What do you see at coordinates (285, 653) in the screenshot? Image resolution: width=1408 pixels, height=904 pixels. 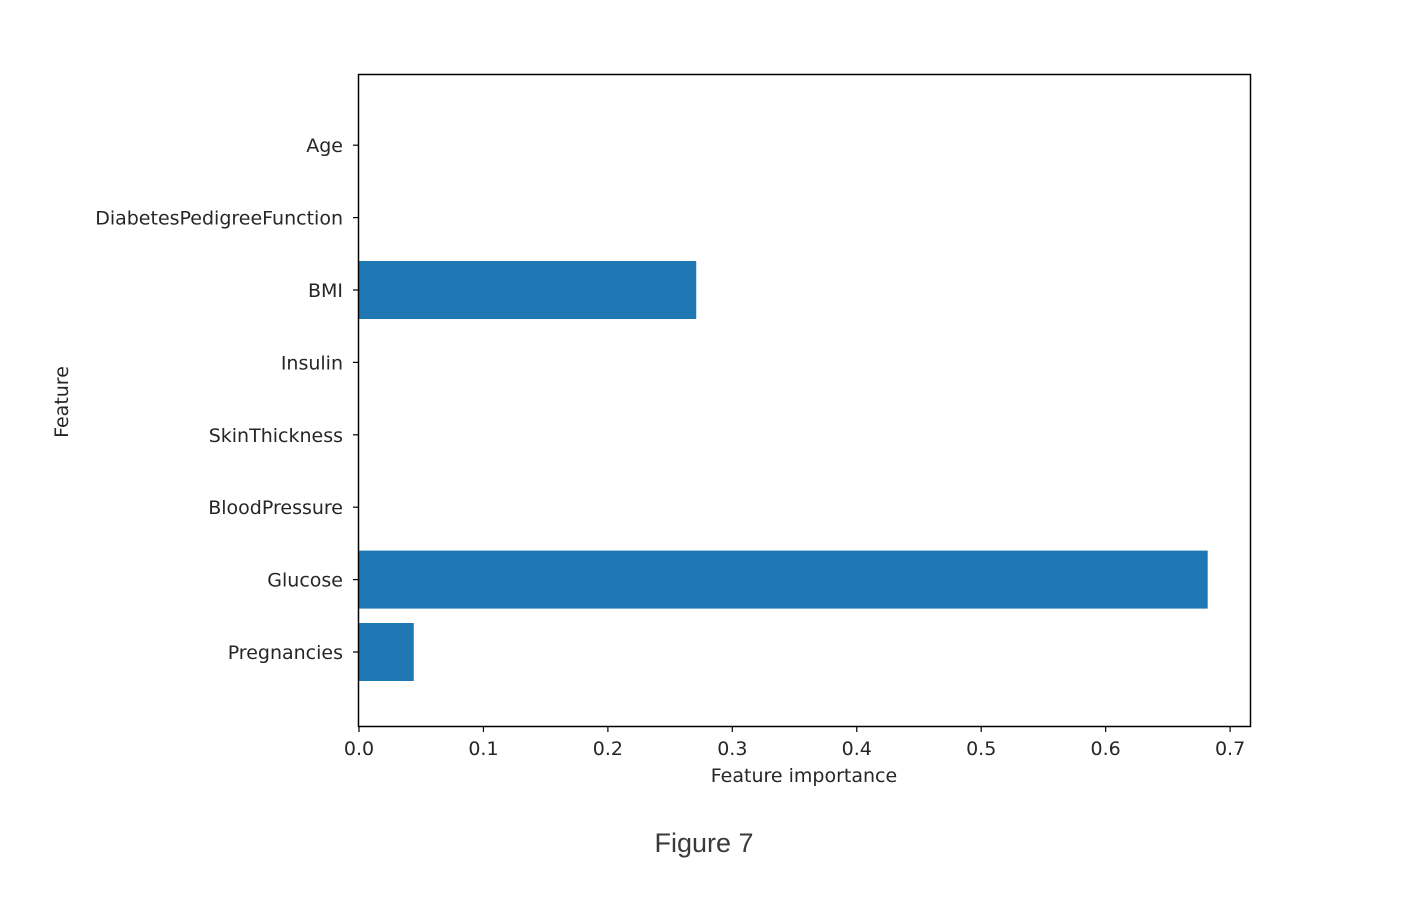 I see `y-tick-label-pregnancies: Pregnancies` at bounding box center [285, 653].